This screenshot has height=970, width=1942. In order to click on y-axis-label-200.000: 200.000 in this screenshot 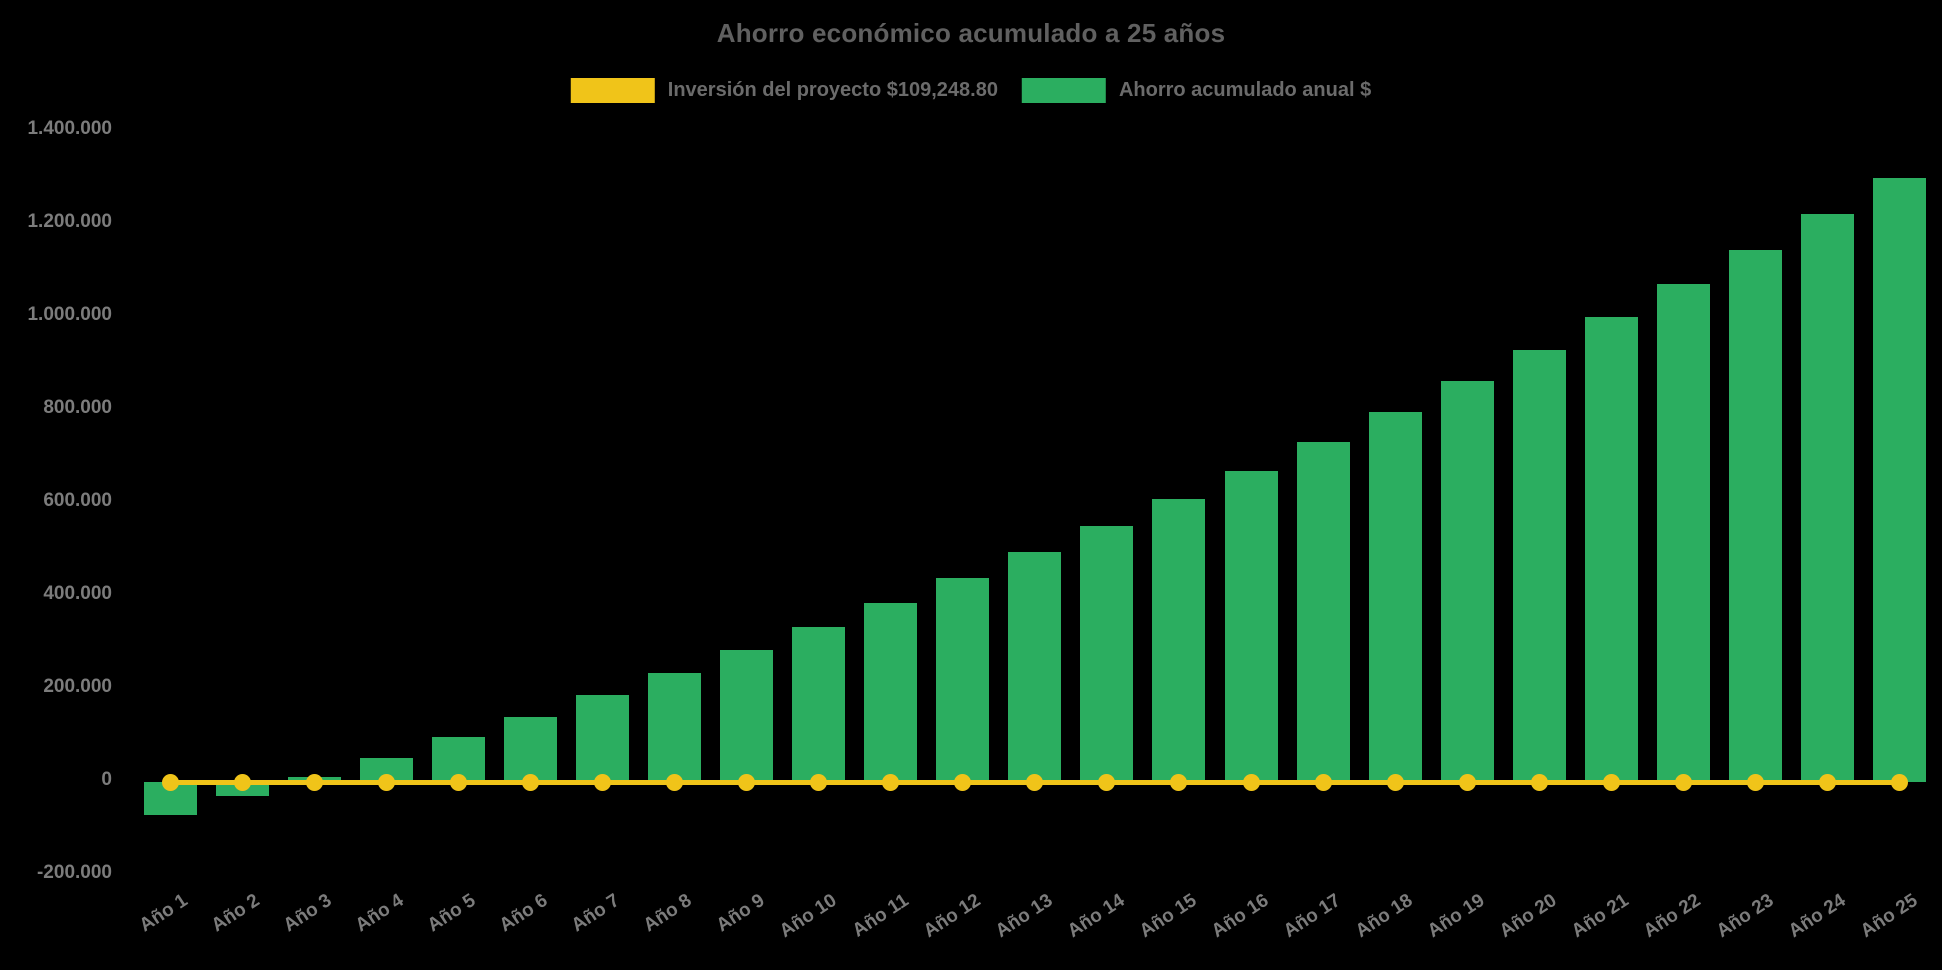, I will do `click(77, 686)`.